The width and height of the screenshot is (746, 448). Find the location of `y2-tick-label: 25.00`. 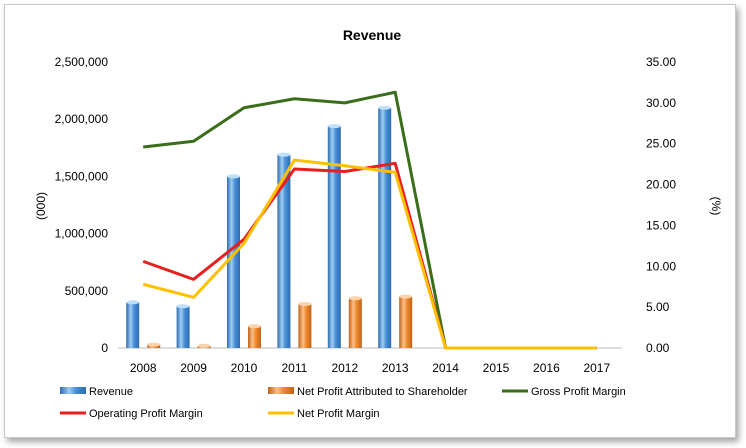

y2-tick-label: 25.00 is located at coordinates (661, 144).